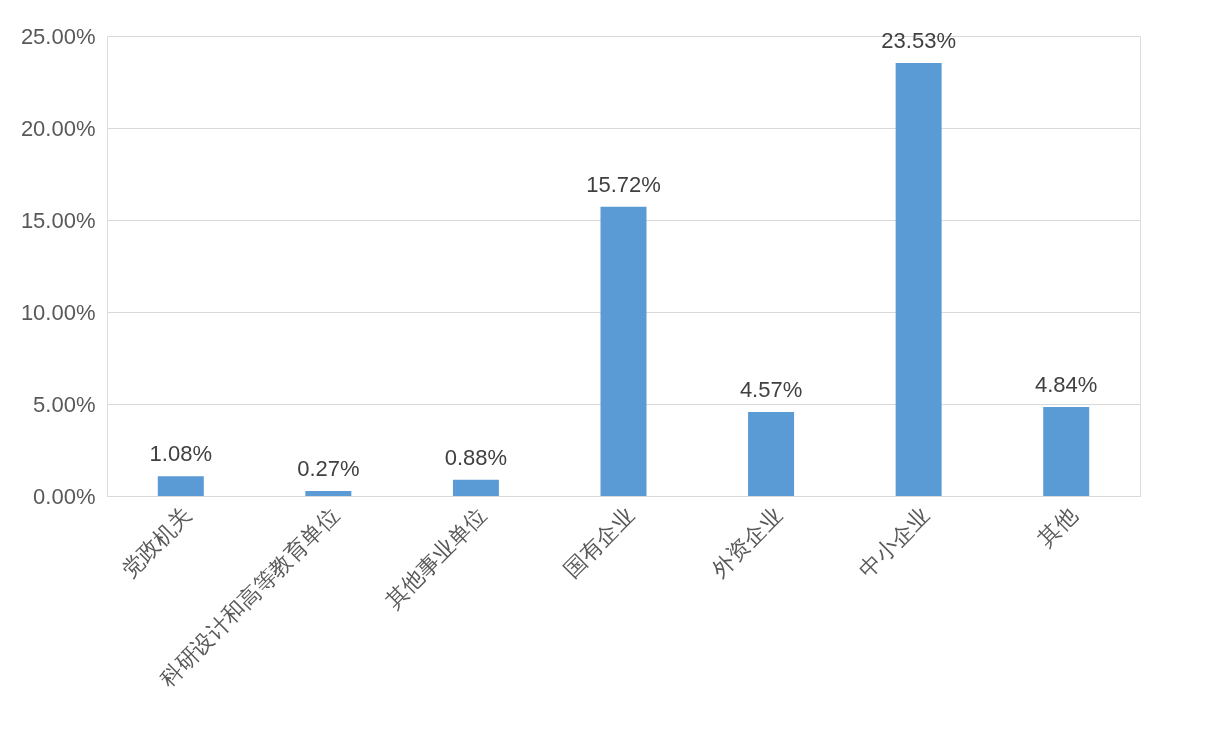 This screenshot has width=1220, height=734. I want to click on y-tick-label: 20.00%, so click(58, 128).